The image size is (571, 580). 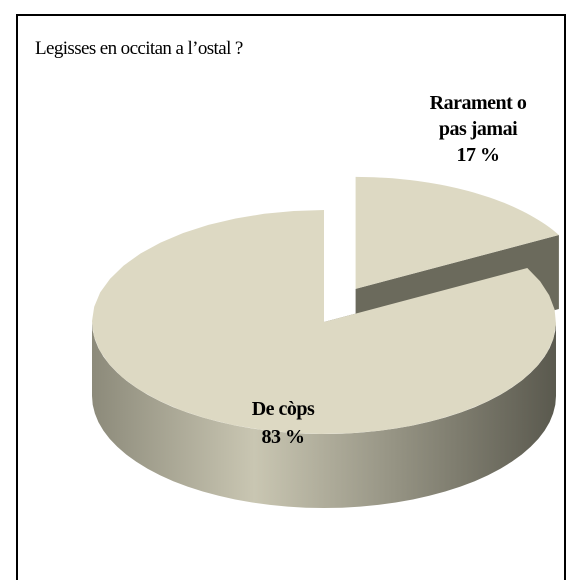 What do you see at coordinates (478, 116) in the screenshot?
I see `slice-label: Rarament o pas jamai` at bounding box center [478, 116].